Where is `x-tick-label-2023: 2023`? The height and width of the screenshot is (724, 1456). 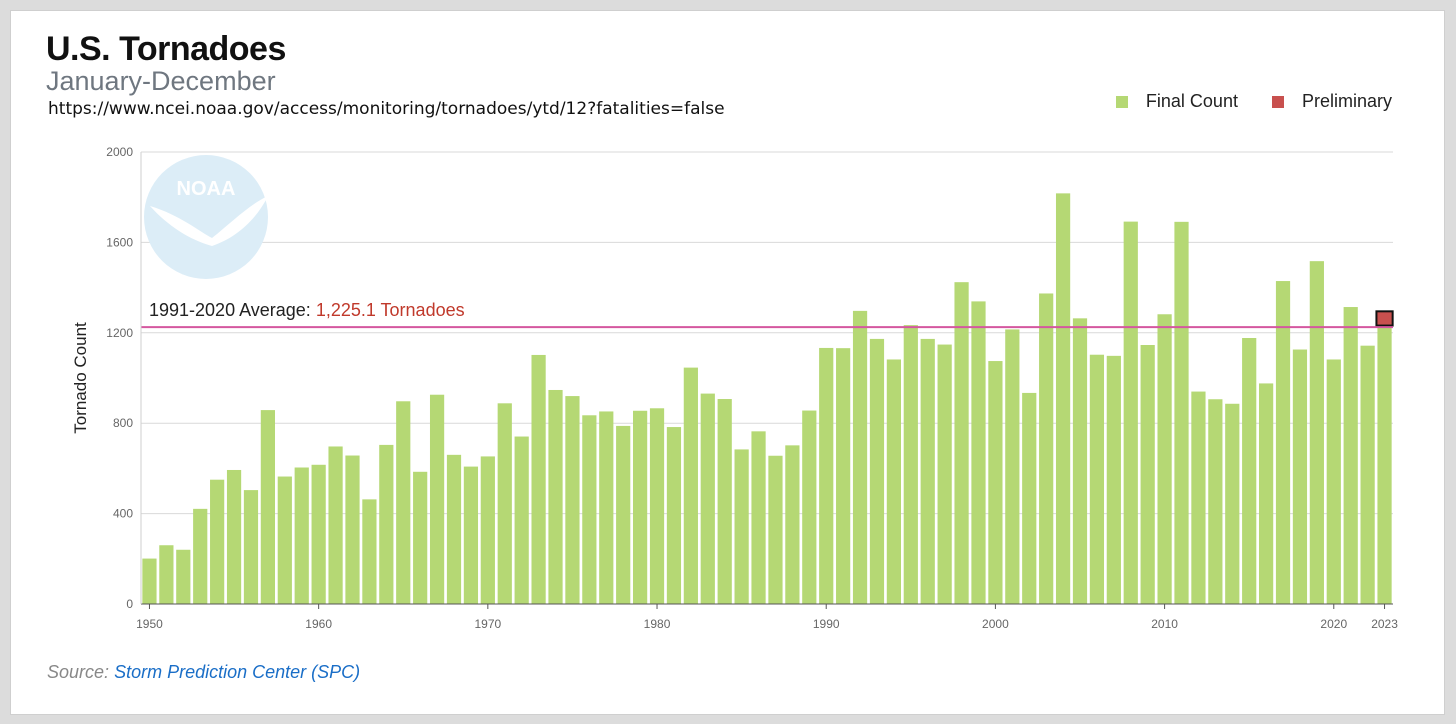
x-tick-label-2023: 2023 is located at coordinates (1384, 624).